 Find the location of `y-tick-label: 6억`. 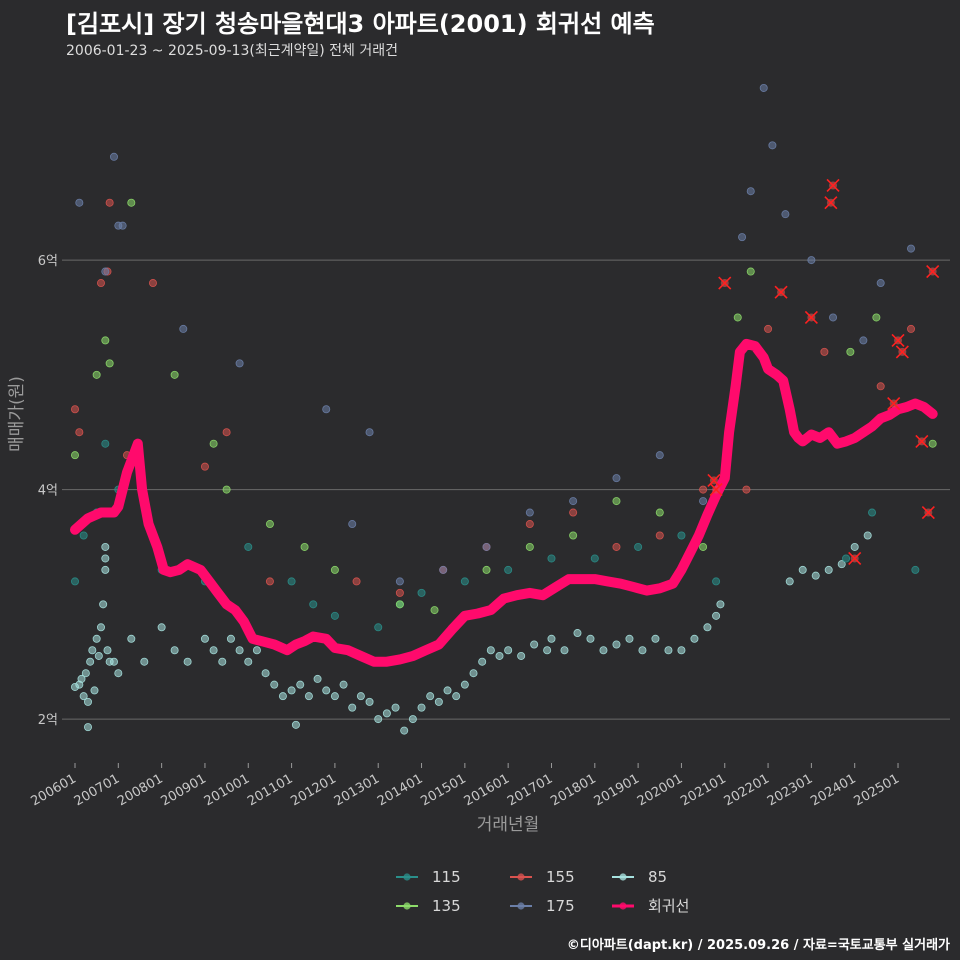

y-tick-label: 6억 is located at coordinates (48, 261).